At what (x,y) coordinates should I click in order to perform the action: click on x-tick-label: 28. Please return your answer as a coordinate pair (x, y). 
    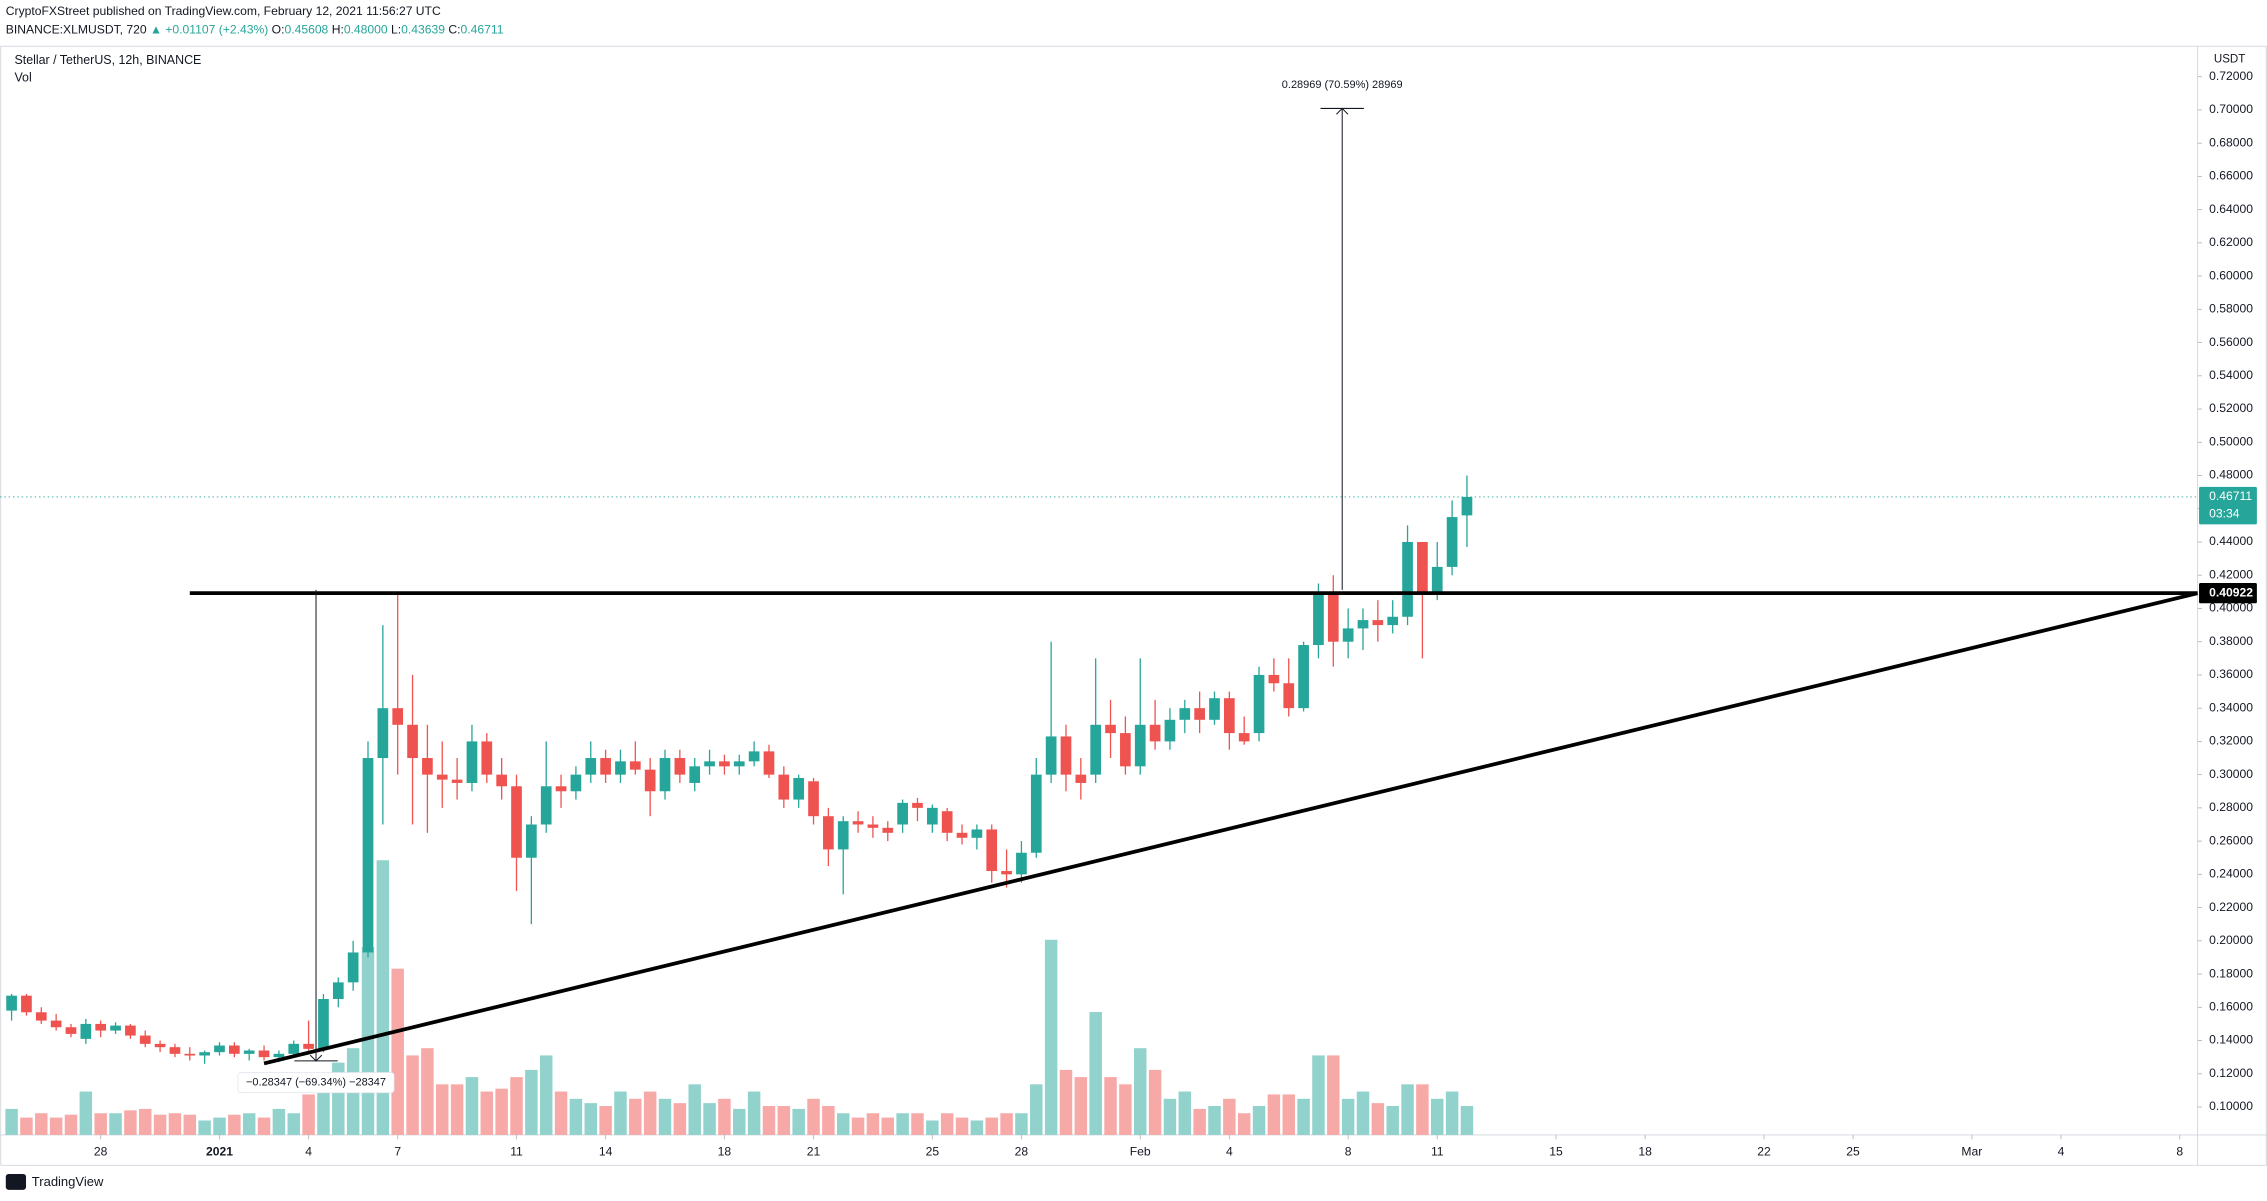
    Looking at the image, I should click on (101, 1151).